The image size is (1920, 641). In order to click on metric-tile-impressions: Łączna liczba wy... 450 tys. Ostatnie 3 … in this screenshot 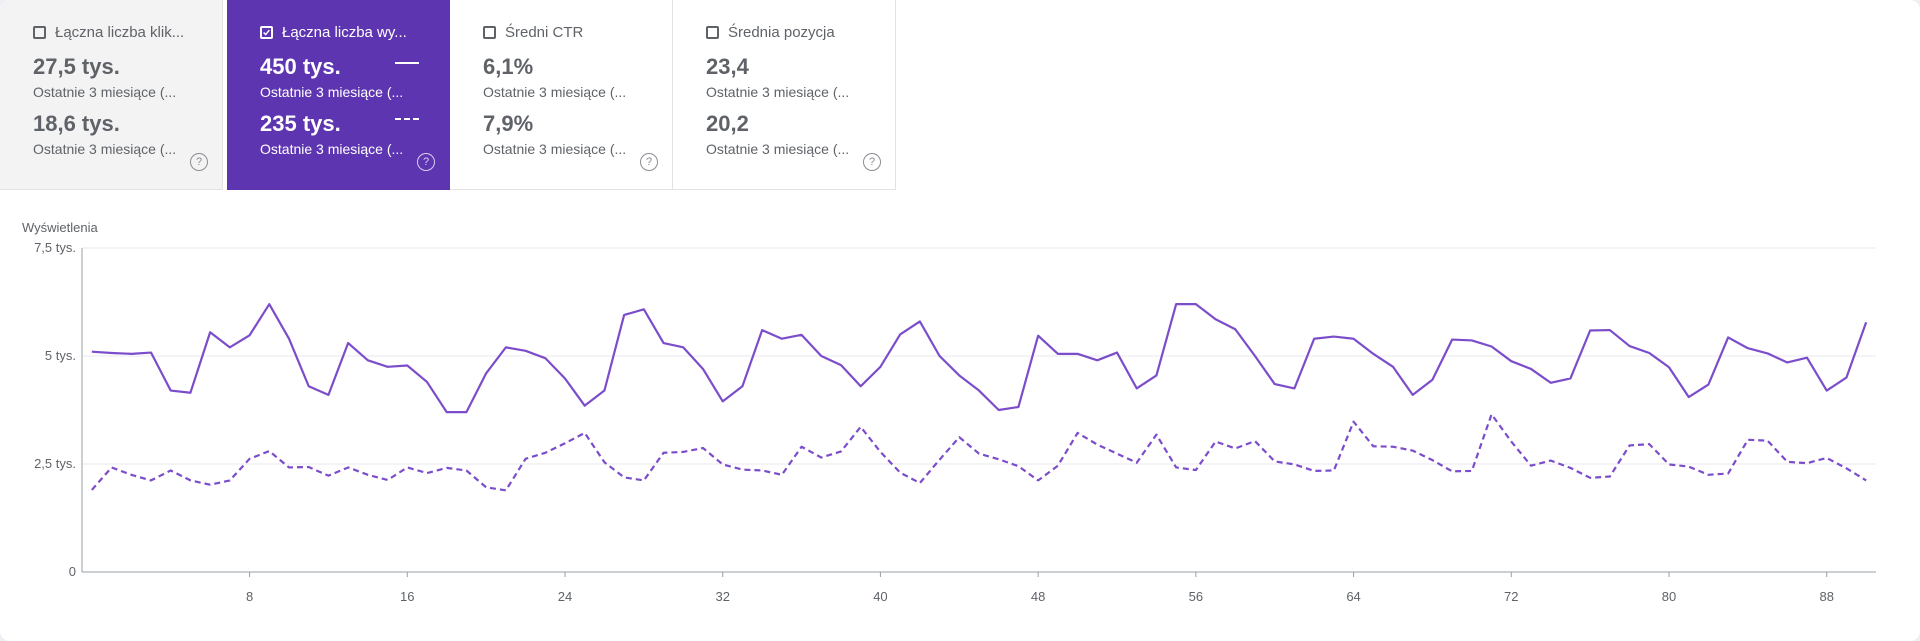, I will do `click(338, 95)`.